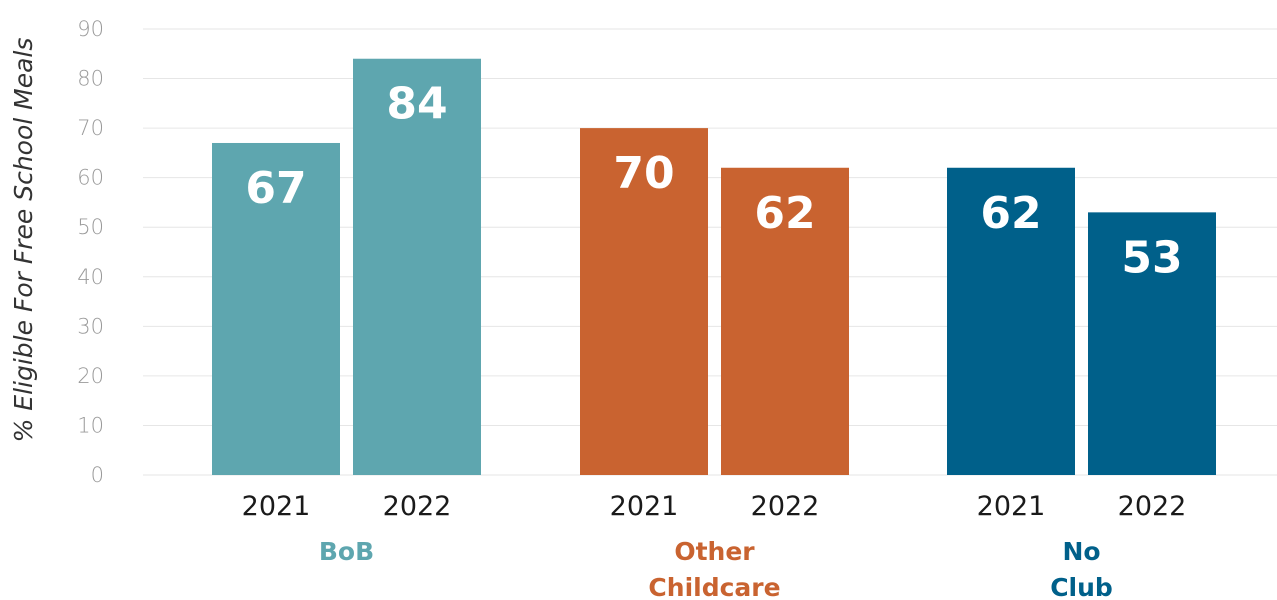  Describe the element at coordinates (90, 178) in the screenshot. I see `y-tick-label: 60` at that location.